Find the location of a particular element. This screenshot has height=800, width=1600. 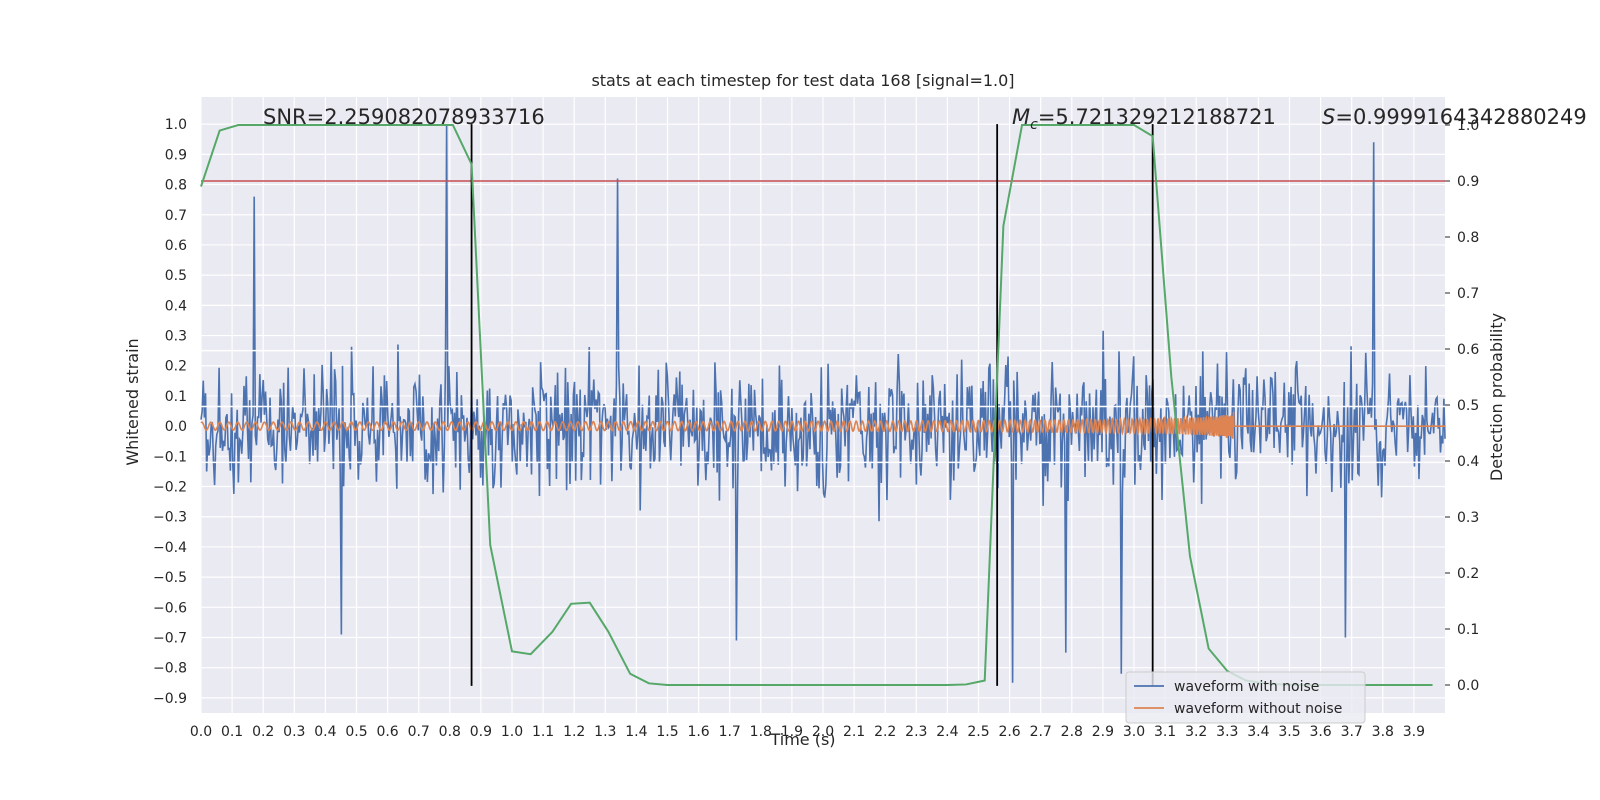

y-tick-label: −0.3 is located at coordinates (170, 518).